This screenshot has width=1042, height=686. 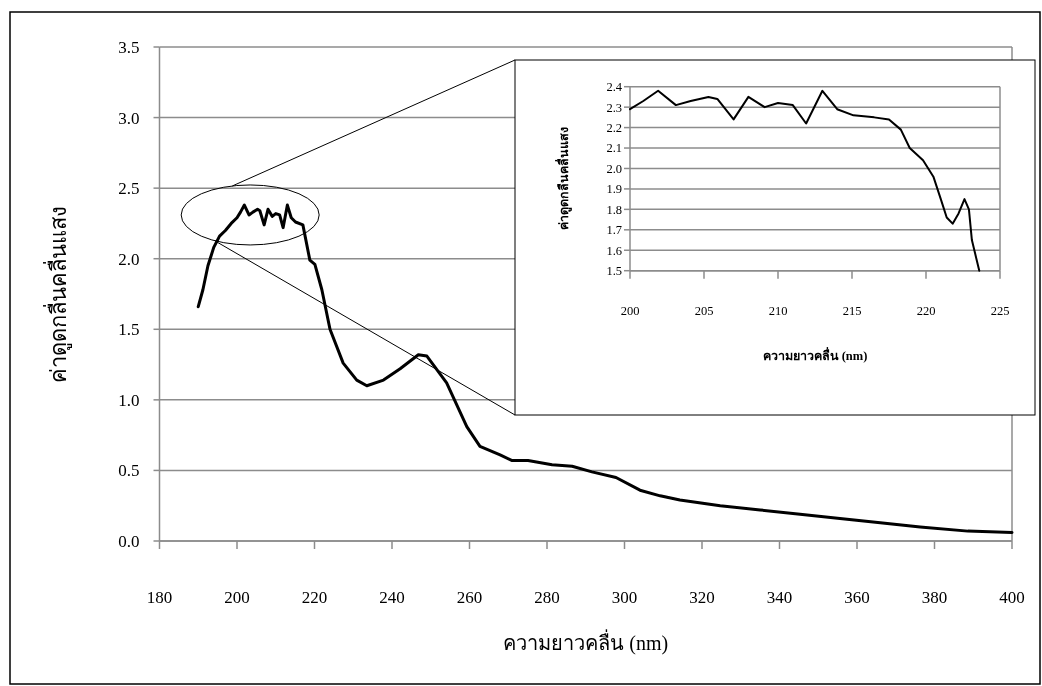 I want to click on y-axis-title: ค่าดูดกลืนคลื่นแสง, so click(x=563, y=179).